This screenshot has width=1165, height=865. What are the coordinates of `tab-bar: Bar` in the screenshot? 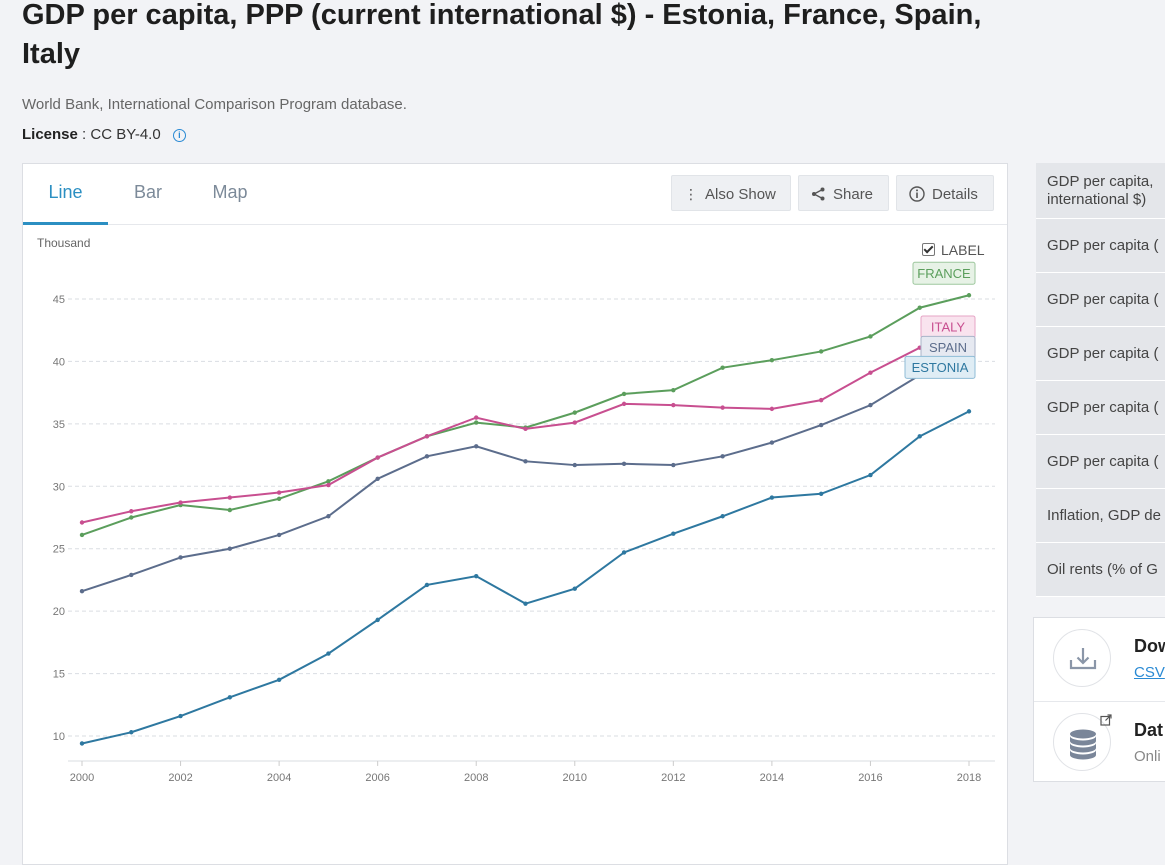 It's located at (147, 192).